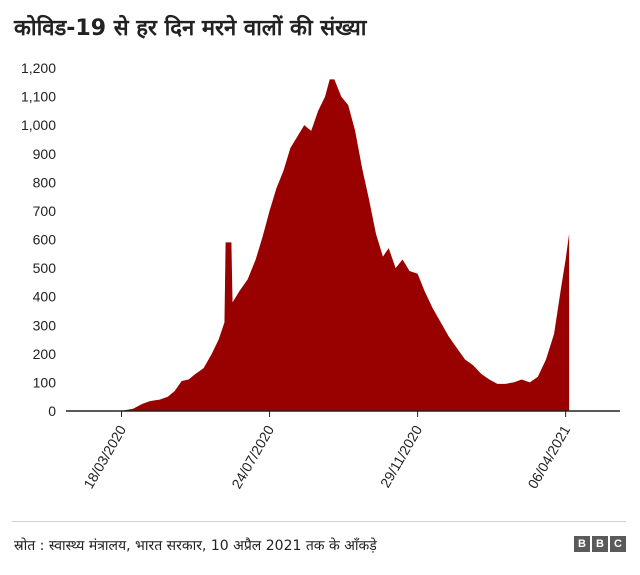 The height and width of the screenshot is (575, 640). Describe the element at coordinates (38, 125) in the screenshot. I see `y-tick-label: 1,000` at that location.